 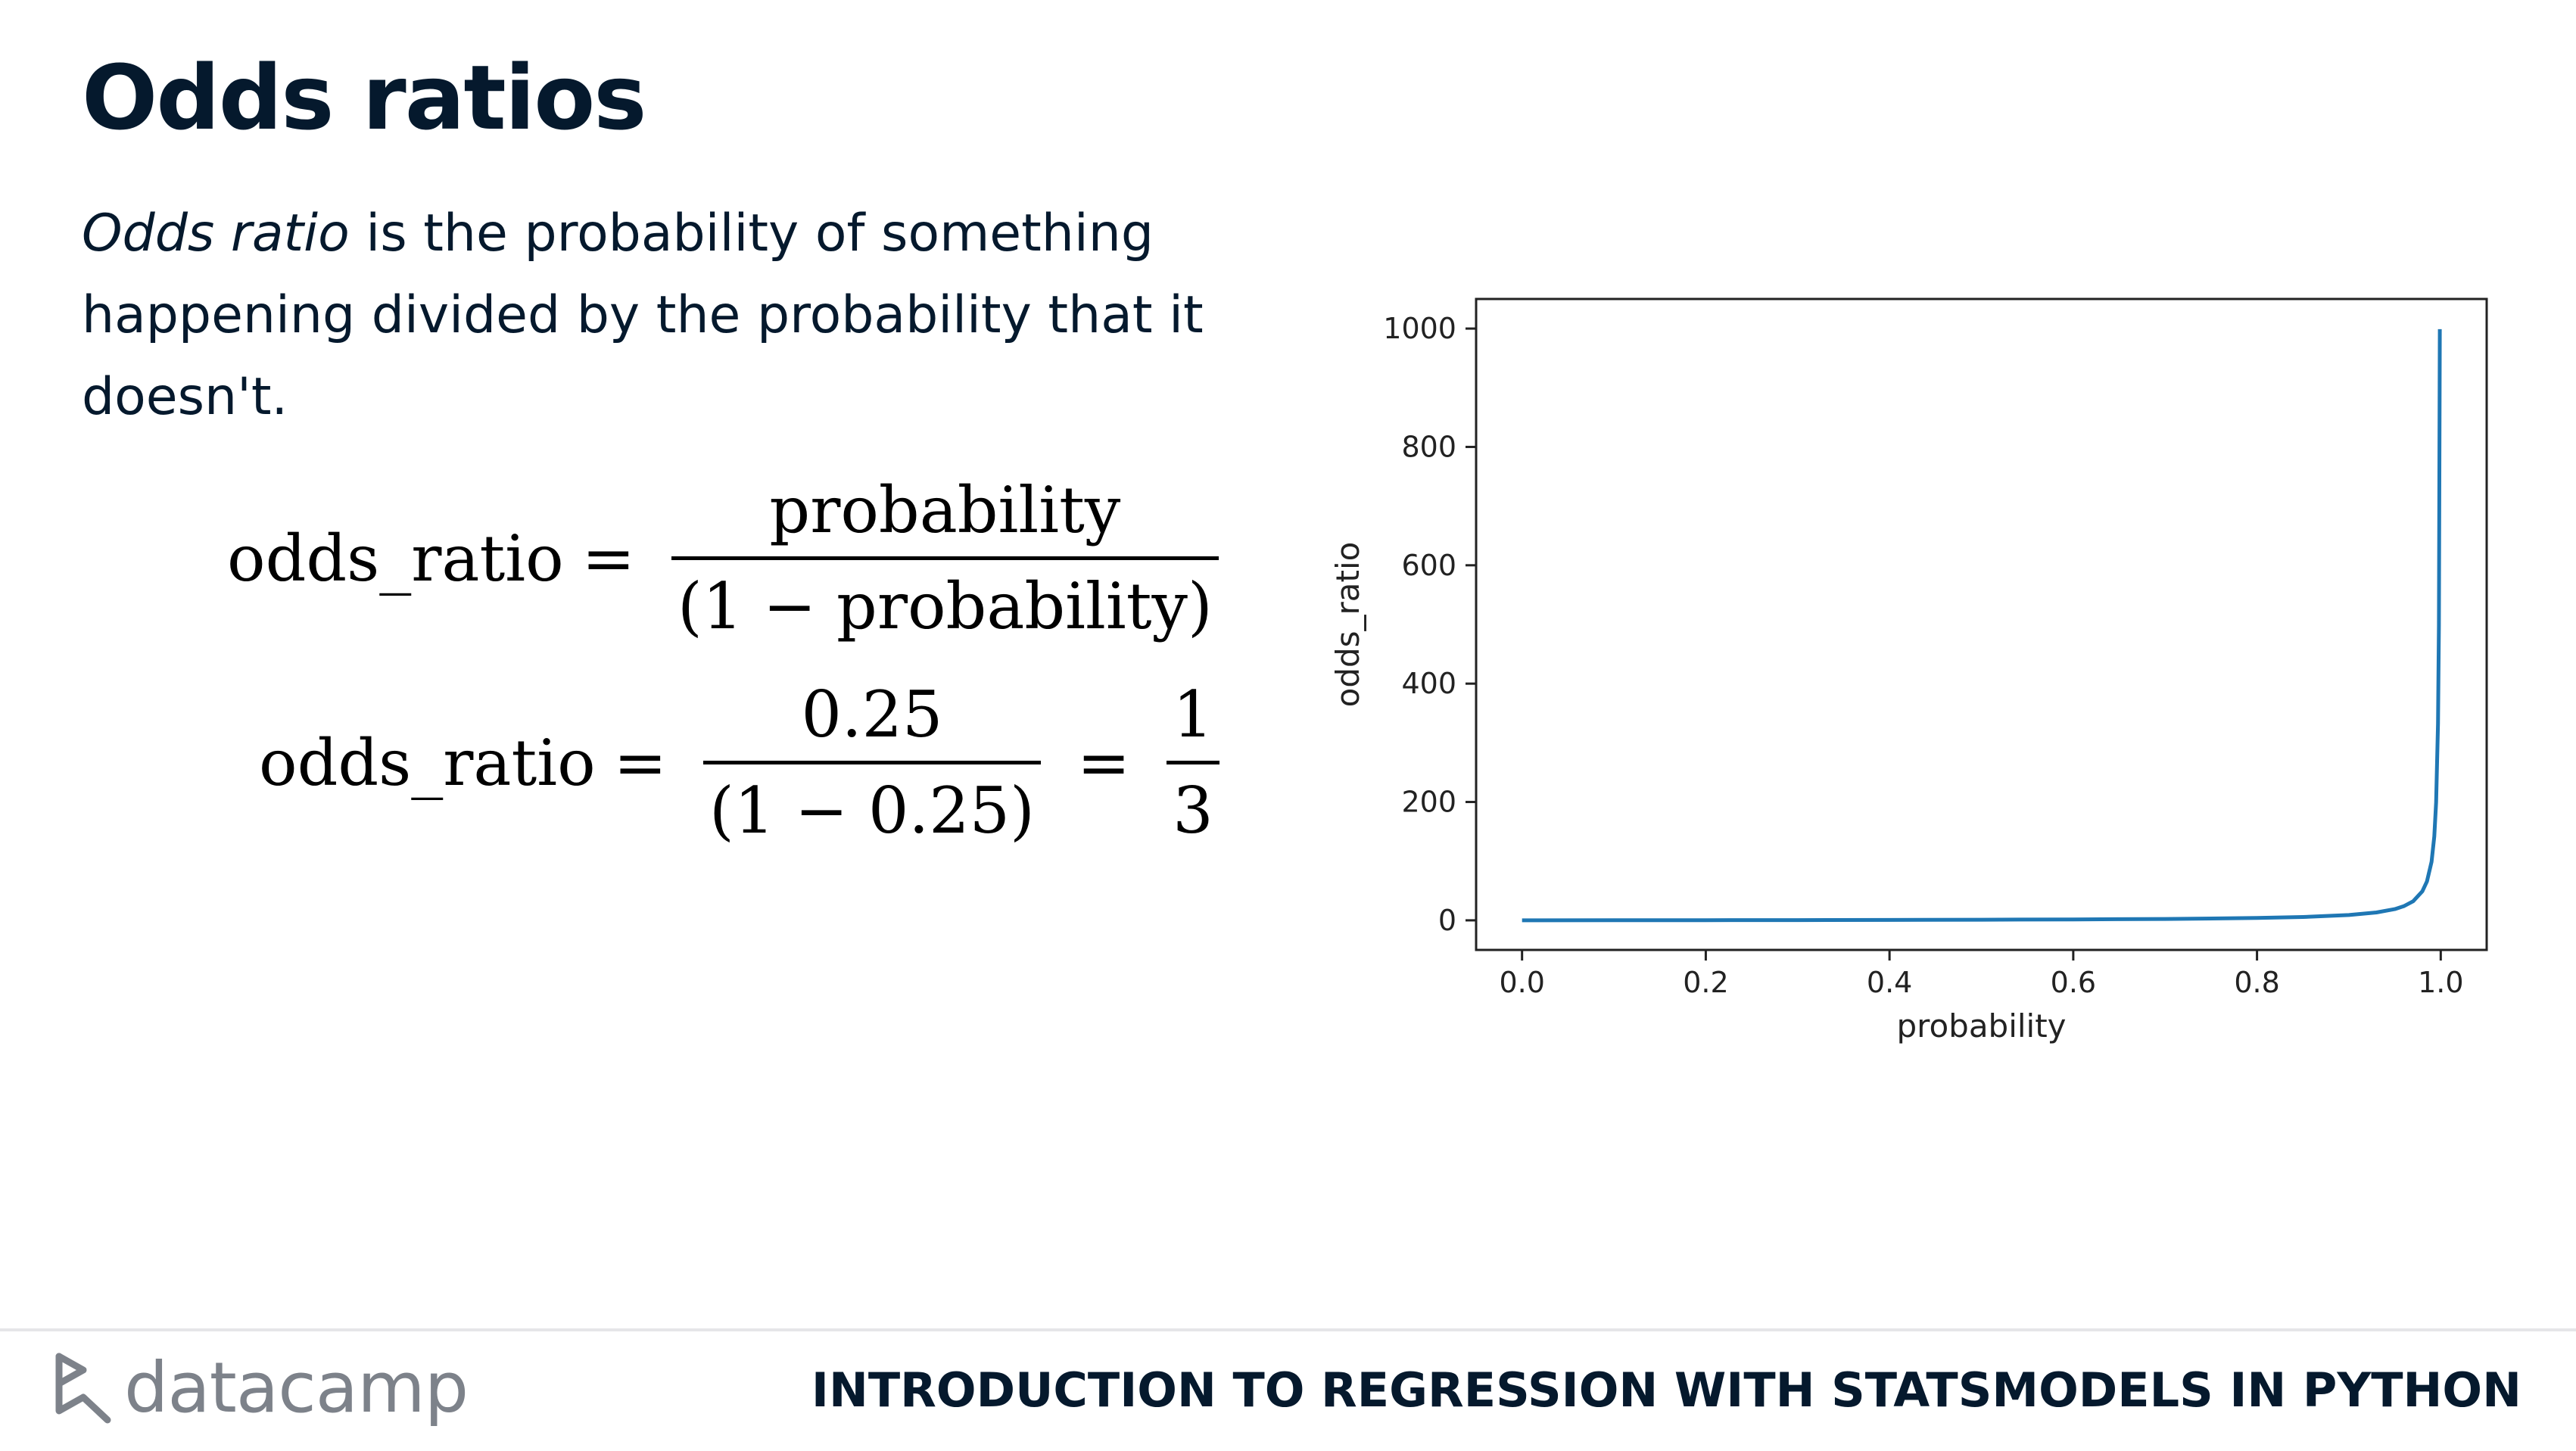 I want to click on series-line, so click(x=1982, y=625).